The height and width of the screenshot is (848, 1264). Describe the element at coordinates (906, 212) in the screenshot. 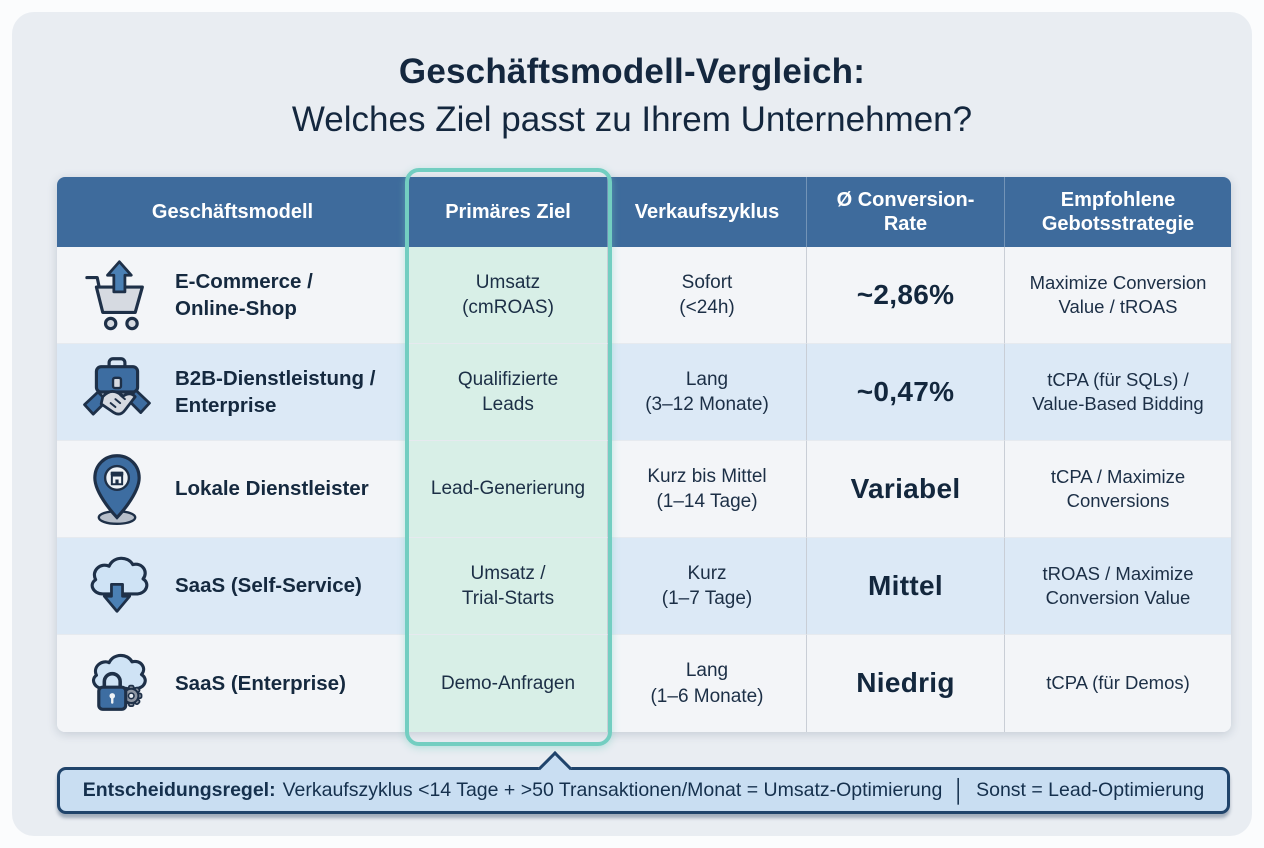

I see `header-conversion-rate: Ø Conversion- Rate` at that location.